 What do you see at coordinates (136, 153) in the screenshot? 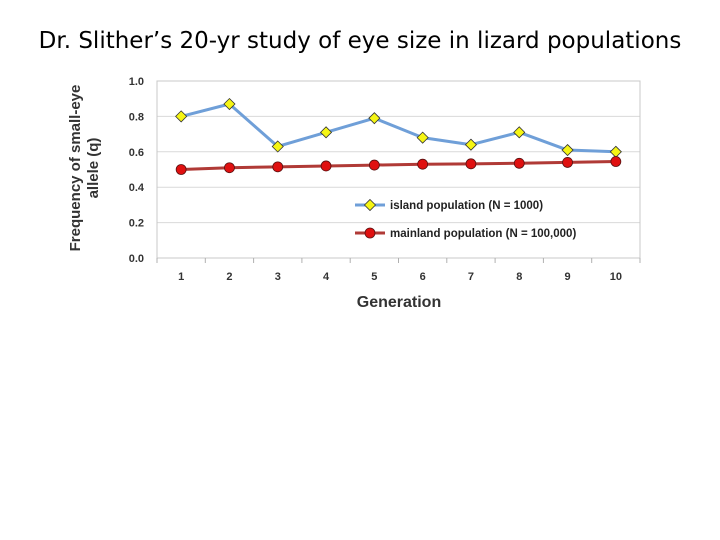
I see `y-tick-label: 0.6` at bounding box center [136, 153].